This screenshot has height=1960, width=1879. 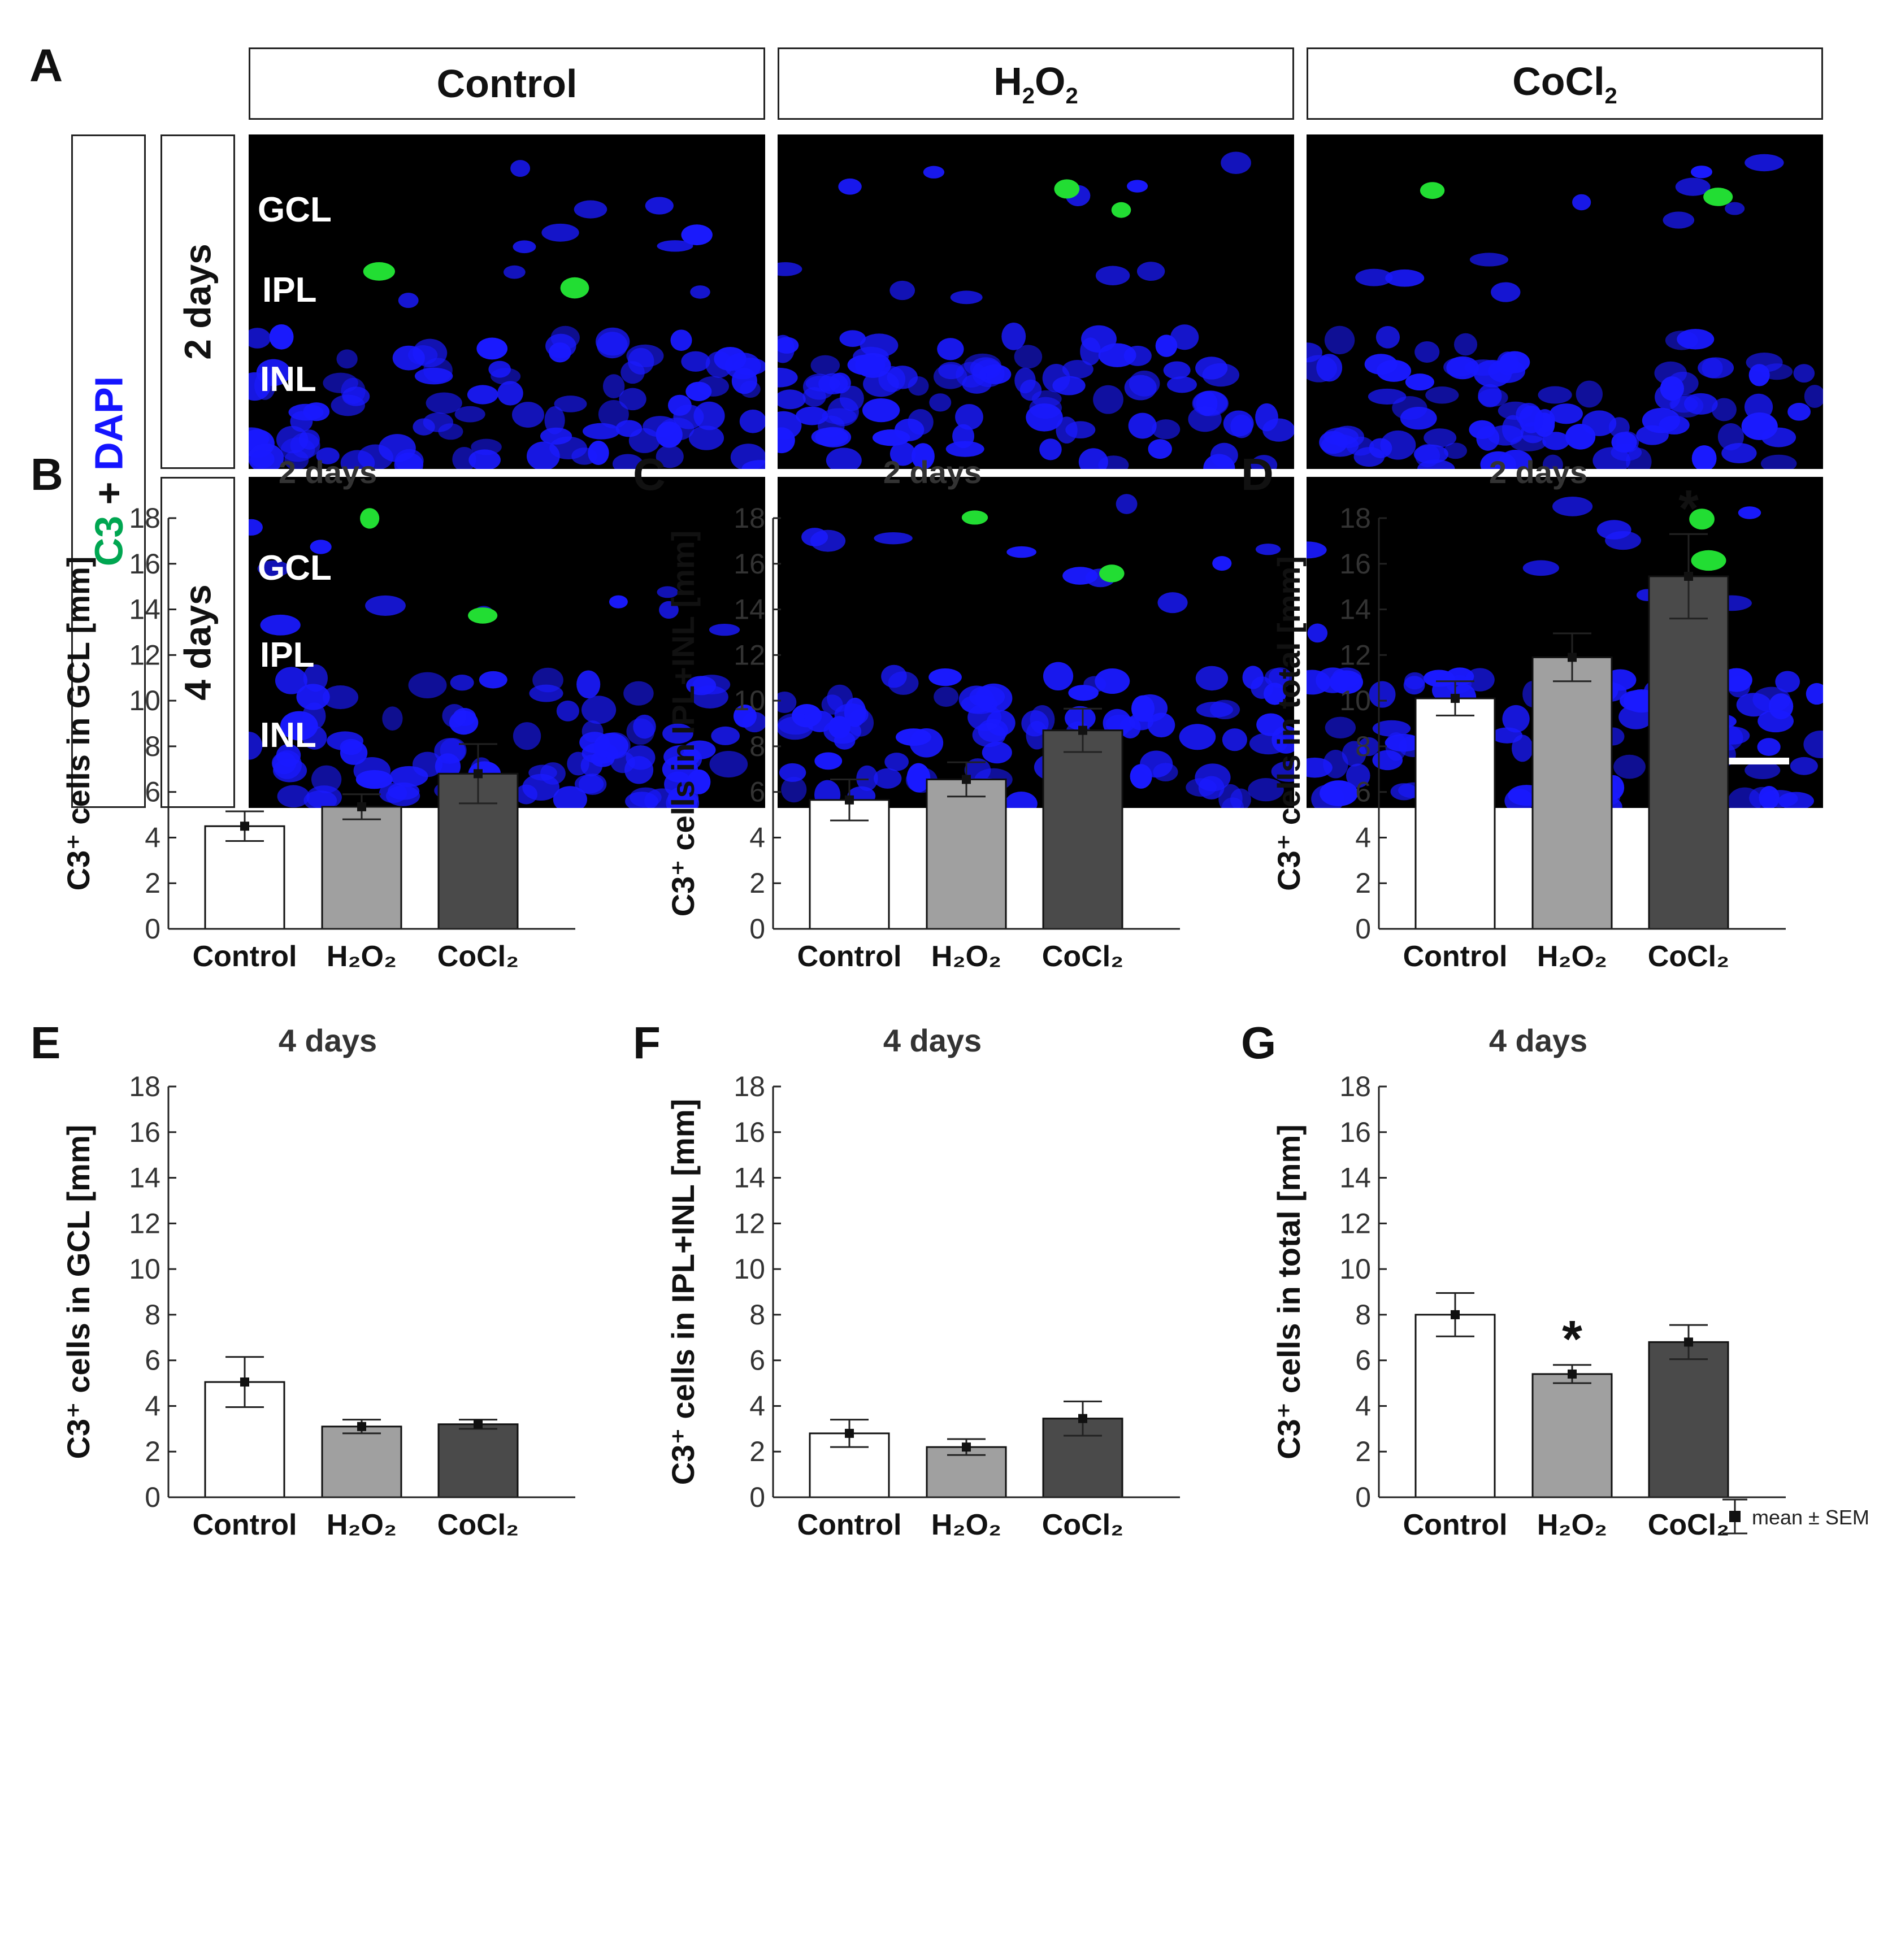 I want to click on significance-star: *, so click(x=1688, y=508).